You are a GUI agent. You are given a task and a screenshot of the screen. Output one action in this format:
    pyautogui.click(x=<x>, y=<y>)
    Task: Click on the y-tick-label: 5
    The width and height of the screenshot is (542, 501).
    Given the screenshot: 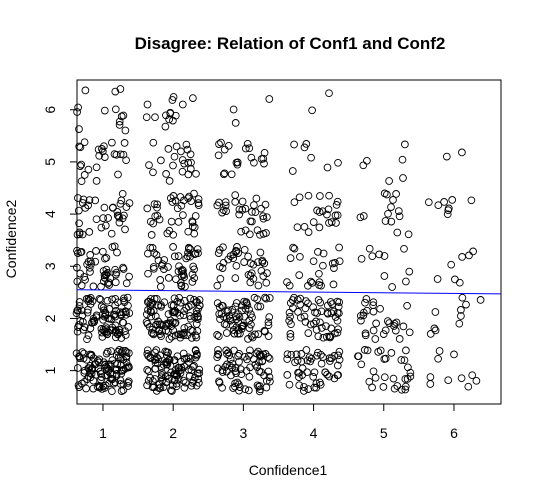 What is the action you would take?
    pyautogui.click(x=50, y=162)
    